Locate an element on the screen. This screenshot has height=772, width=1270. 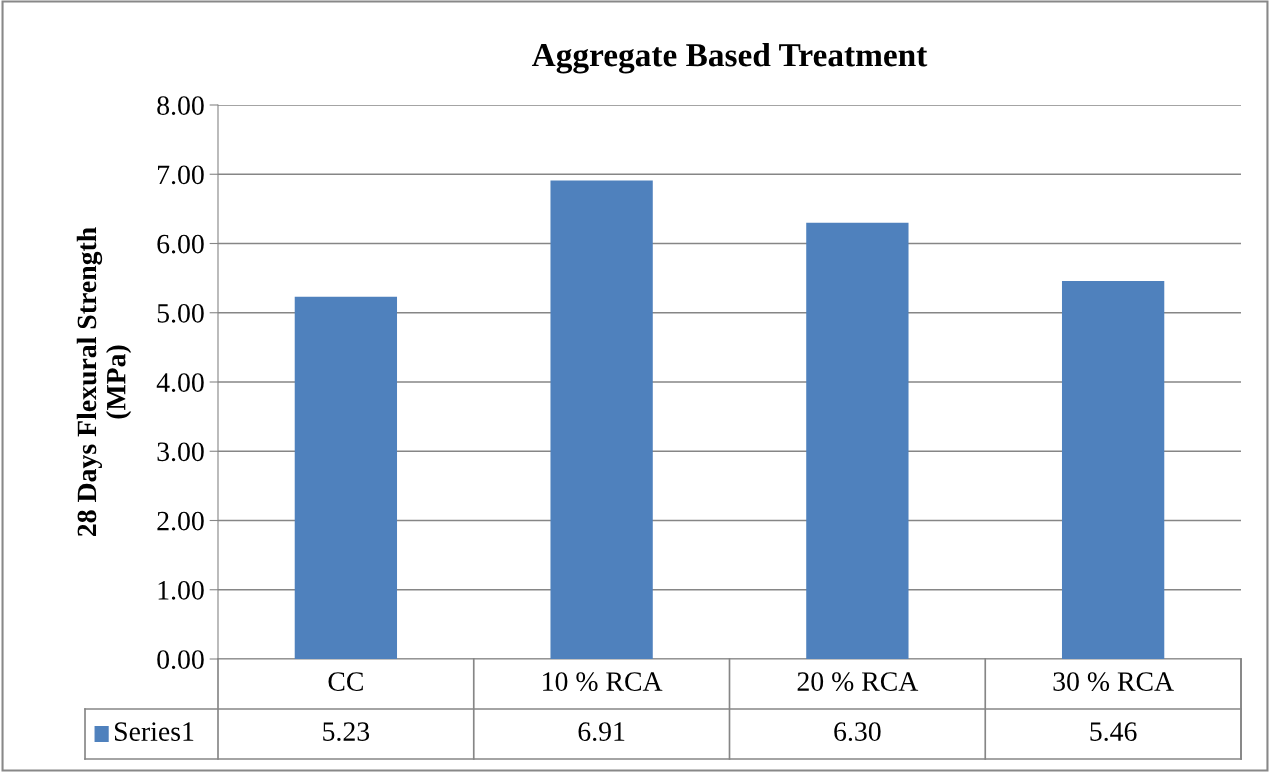
data-label: 5.23 is located at coordinates (346, 732).